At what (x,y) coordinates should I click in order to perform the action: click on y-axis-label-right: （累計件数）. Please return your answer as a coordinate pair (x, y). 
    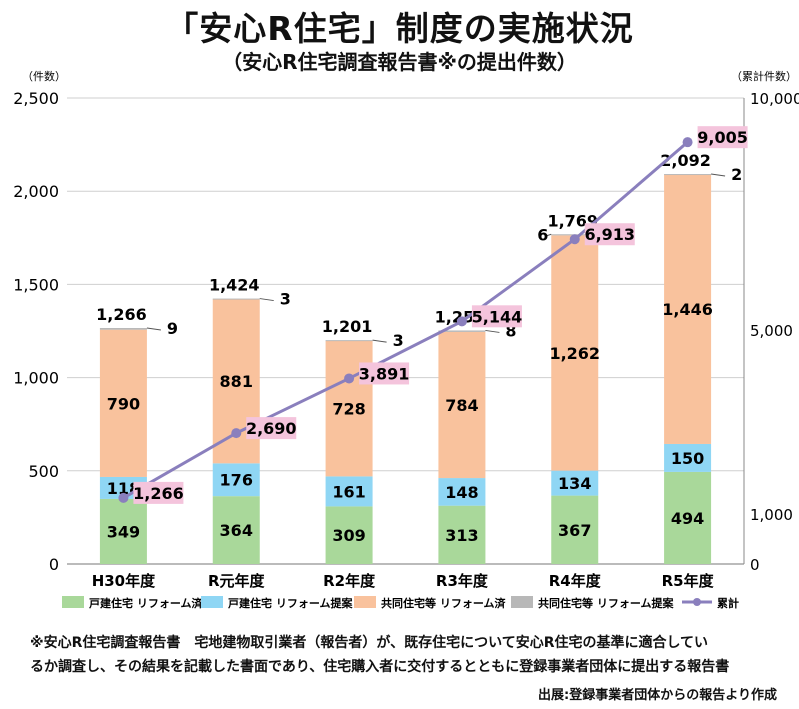
    Looking at the image, I should click on (764, 76).